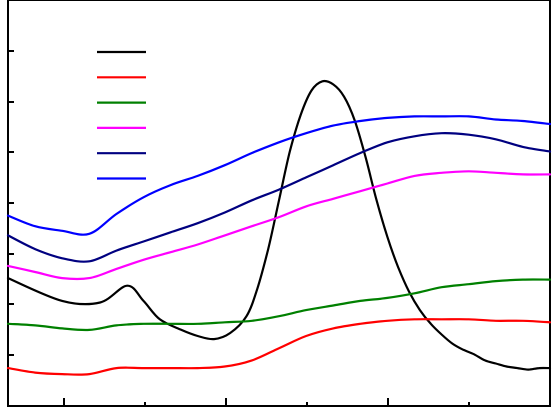  I want to click on legend, so click(121, 115).